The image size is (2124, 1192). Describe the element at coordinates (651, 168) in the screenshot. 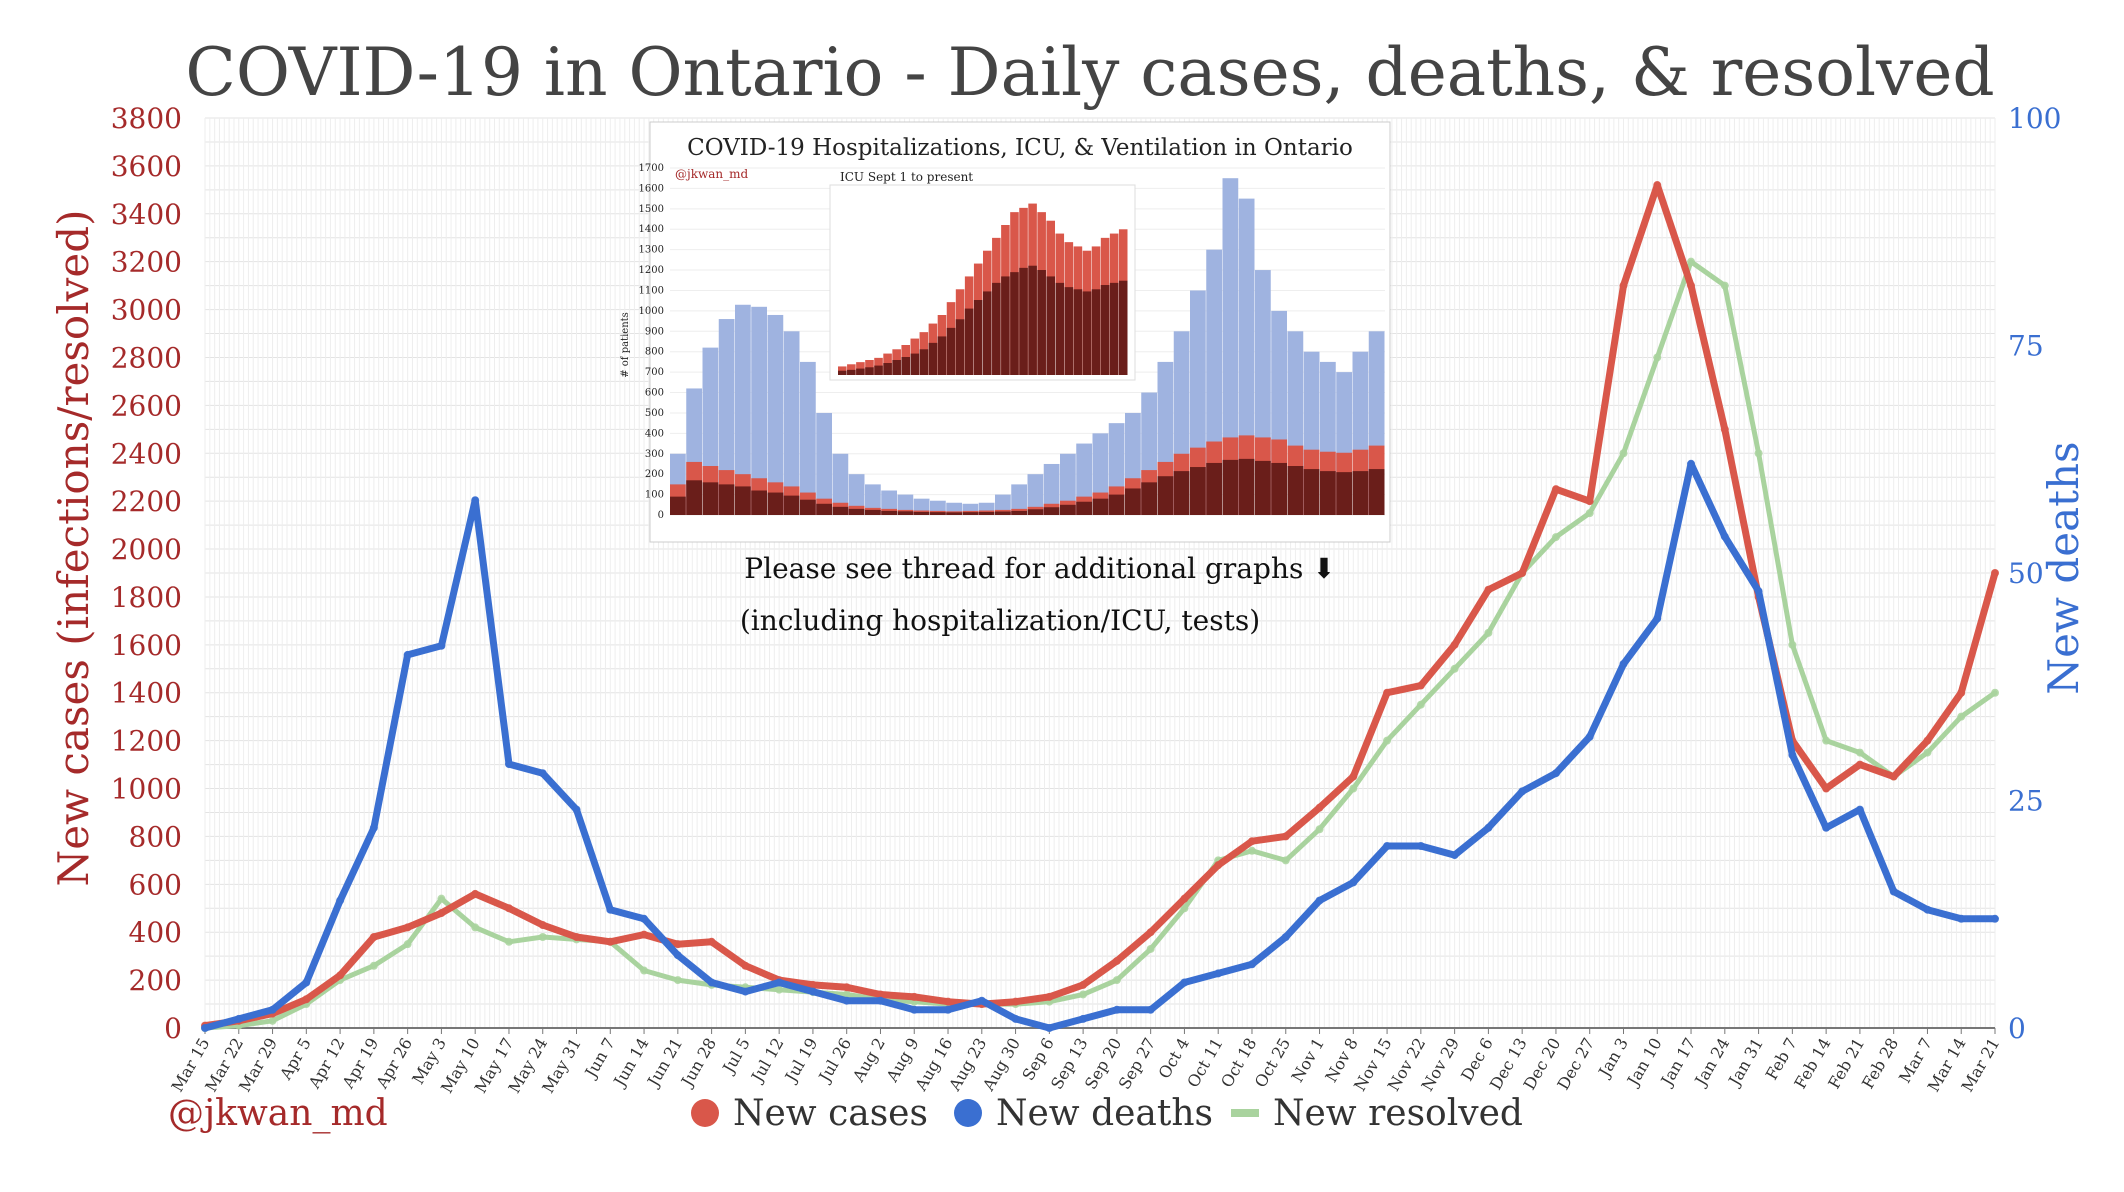

I see `inset-tick-label: 1700` at that location.